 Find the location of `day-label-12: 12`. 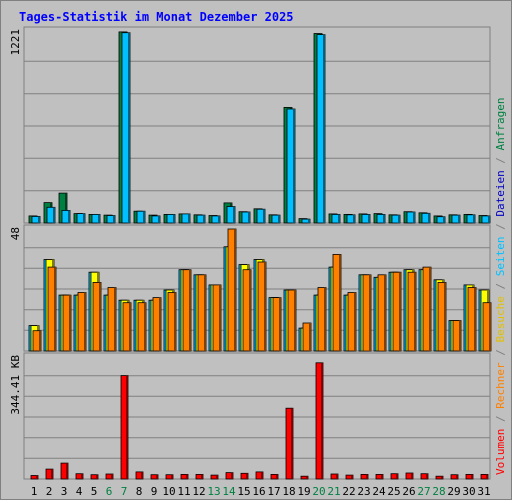

day-label-12: 12 is located at coordinates (198, 491).